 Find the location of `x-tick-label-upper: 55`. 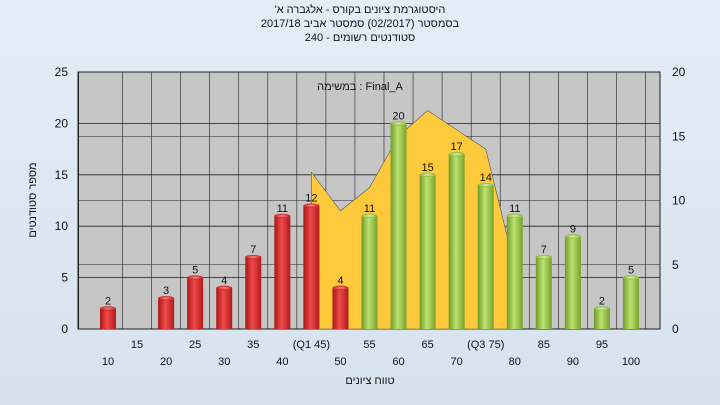

x-tick-label-upper: 55 is located at coordinates (369, 345).